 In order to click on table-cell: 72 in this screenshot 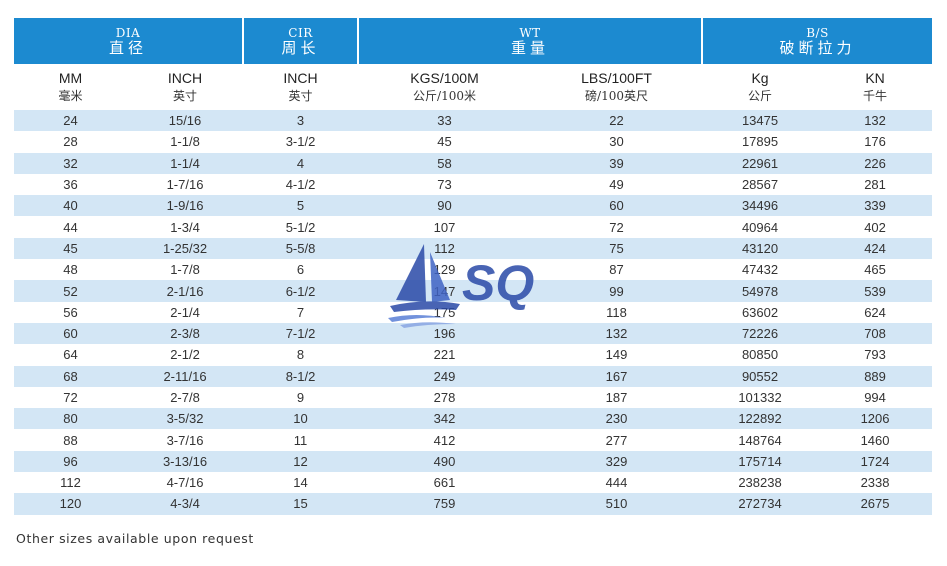, I will do `click(617, 227)`.